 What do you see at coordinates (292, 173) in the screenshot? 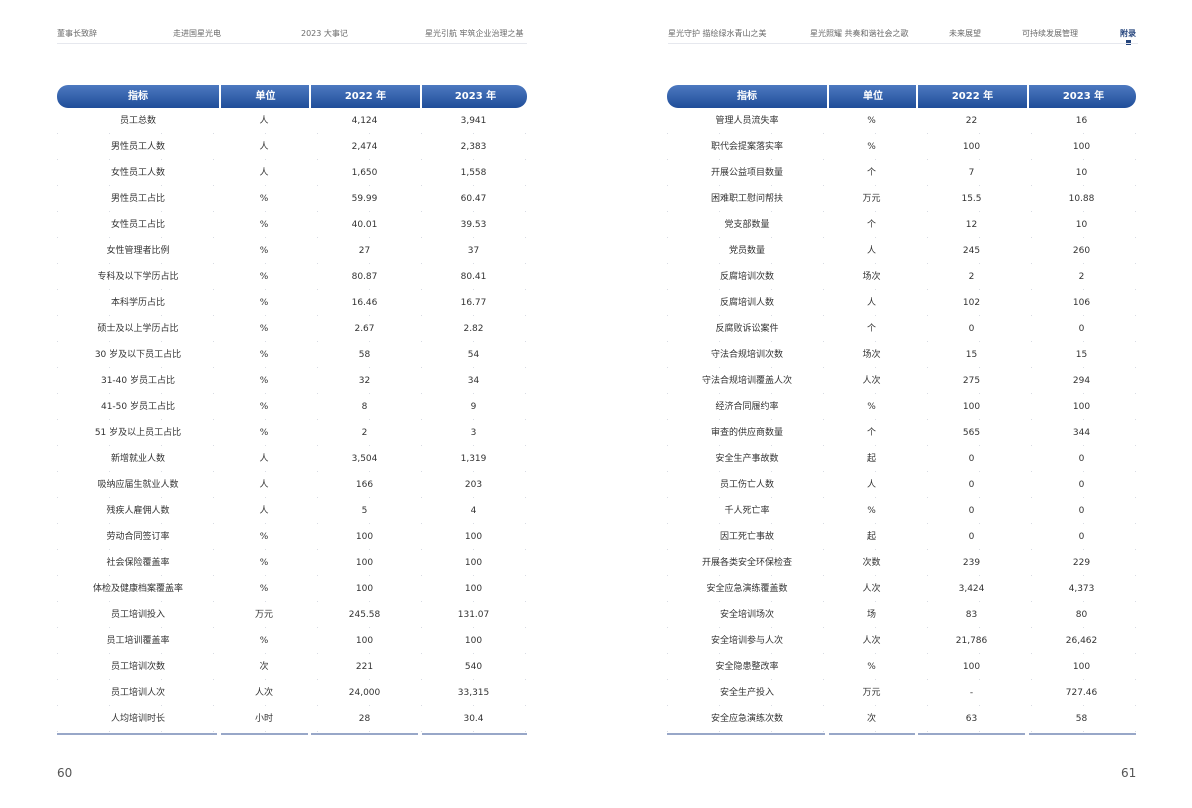
I see `table-row: 女性员工人数 人 1,650 1,558` at bounding box center [292, 173].